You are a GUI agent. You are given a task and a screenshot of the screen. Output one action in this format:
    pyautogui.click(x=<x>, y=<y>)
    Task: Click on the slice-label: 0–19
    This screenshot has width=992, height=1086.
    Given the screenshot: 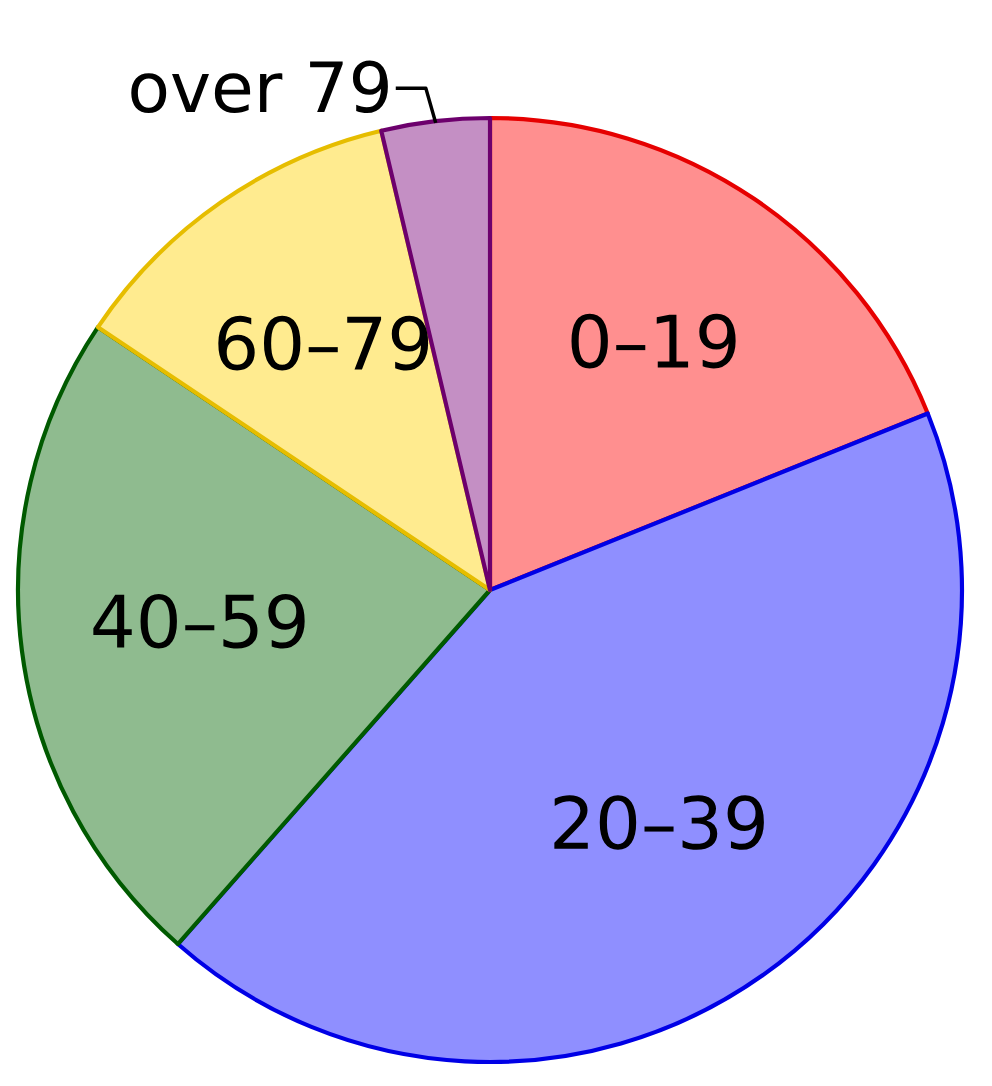 What is the action you would take?
    pyautogui.click(x=653, y=341)
    